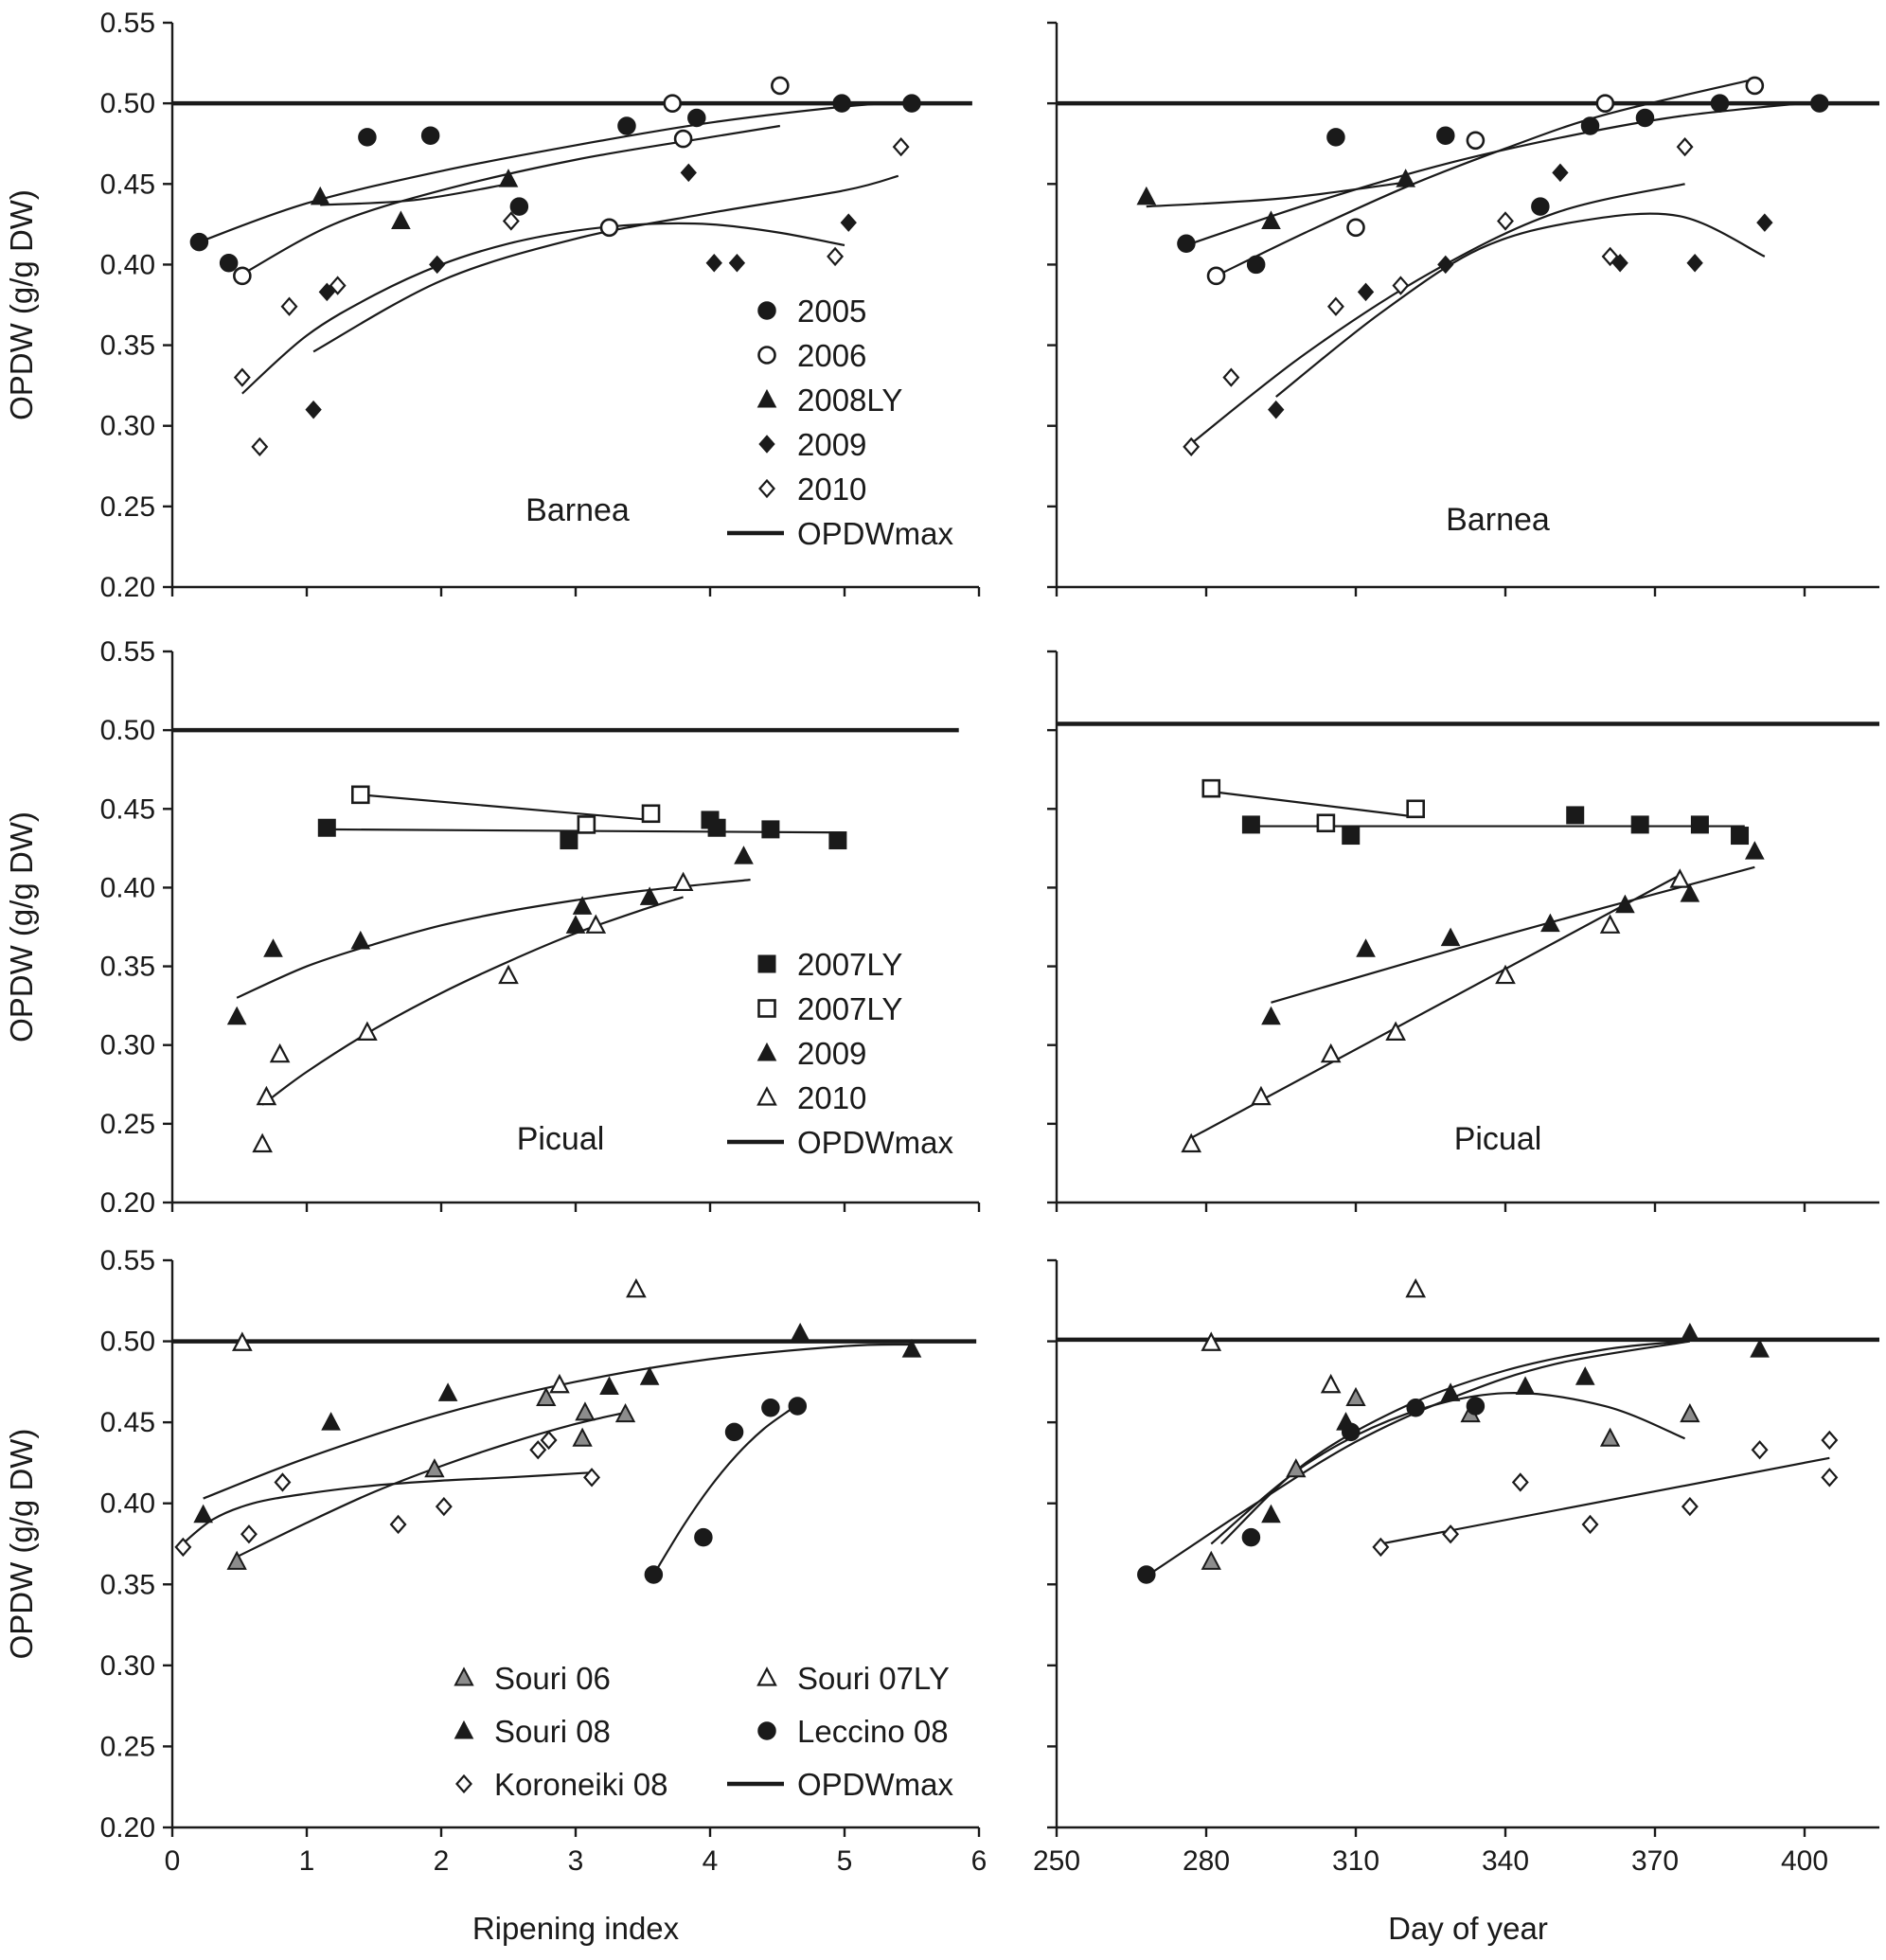  Describe the element at coordinates (414, 194) in the screenshot. I see `fit-line-2008ly` at that location.